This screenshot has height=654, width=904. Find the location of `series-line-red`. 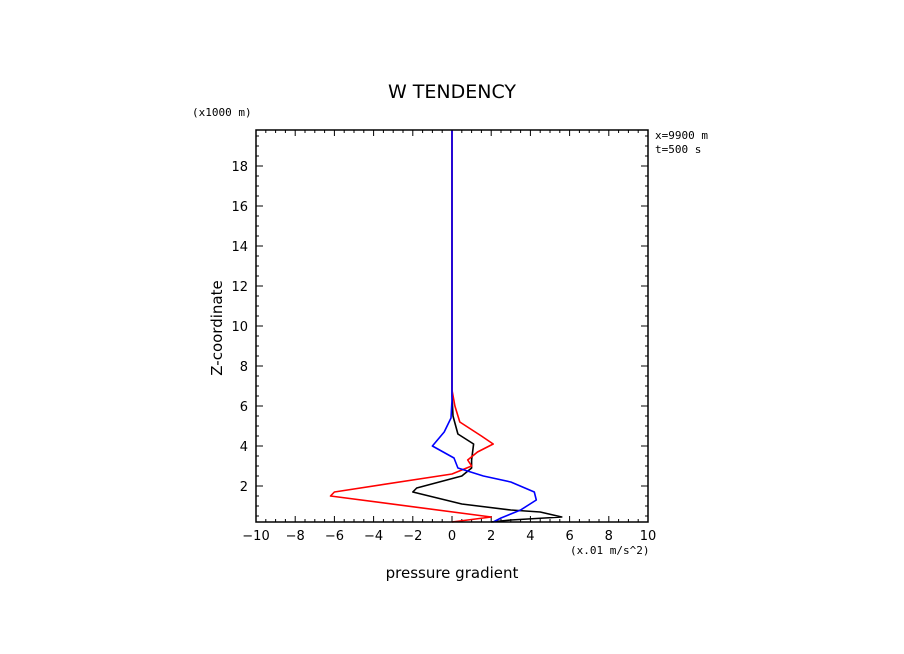

series-line-red is located at coordinates (412, 326).